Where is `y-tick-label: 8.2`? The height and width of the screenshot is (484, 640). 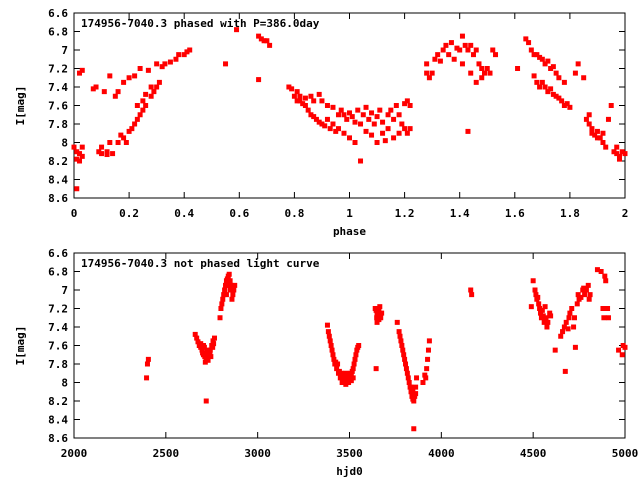 y-tick-label: 8.2 is located at coordinates (58, 401).